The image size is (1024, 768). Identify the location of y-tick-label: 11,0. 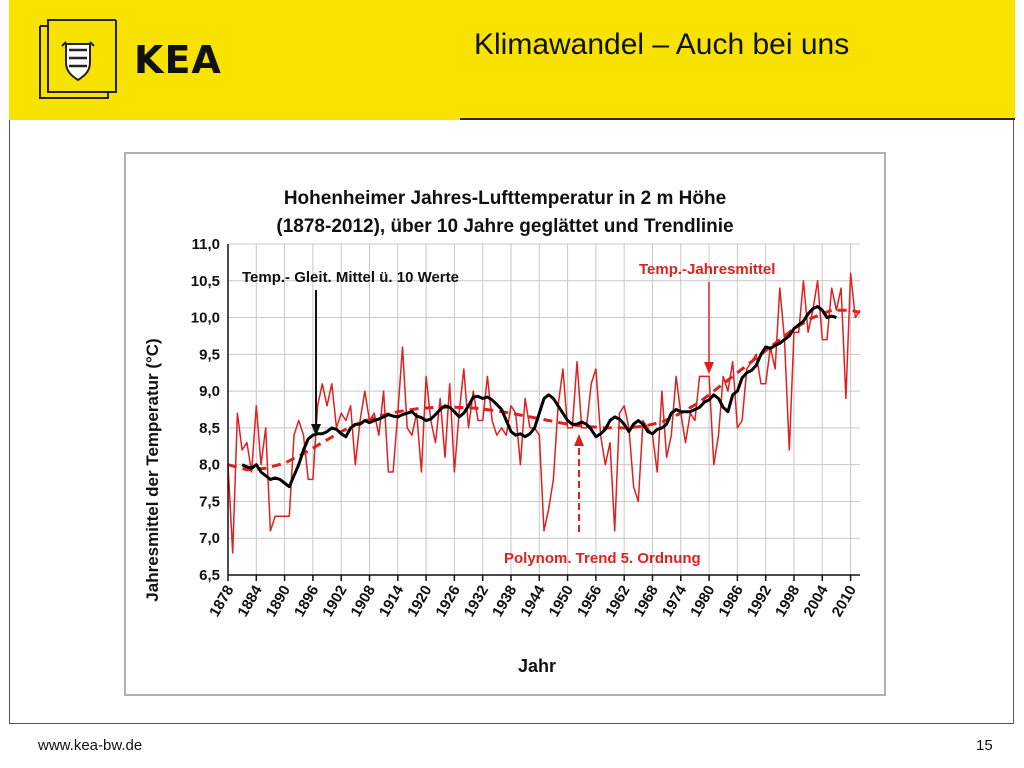
(206, 244).